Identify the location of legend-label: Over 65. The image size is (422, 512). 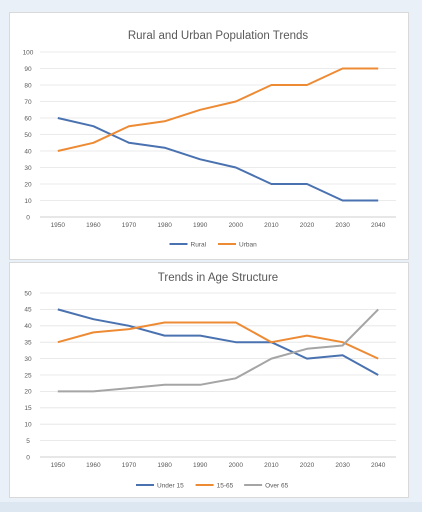
(277, 485).